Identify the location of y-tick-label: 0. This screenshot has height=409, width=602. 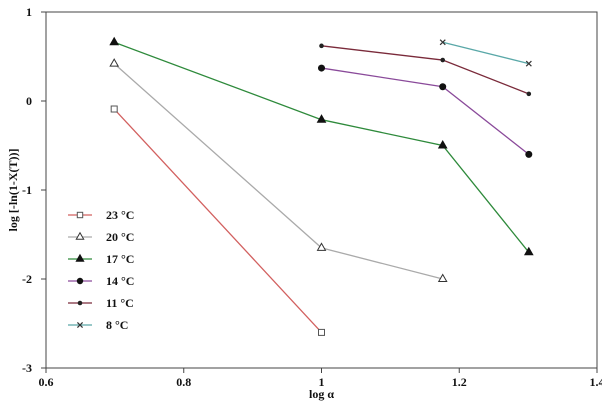
(29, 101).